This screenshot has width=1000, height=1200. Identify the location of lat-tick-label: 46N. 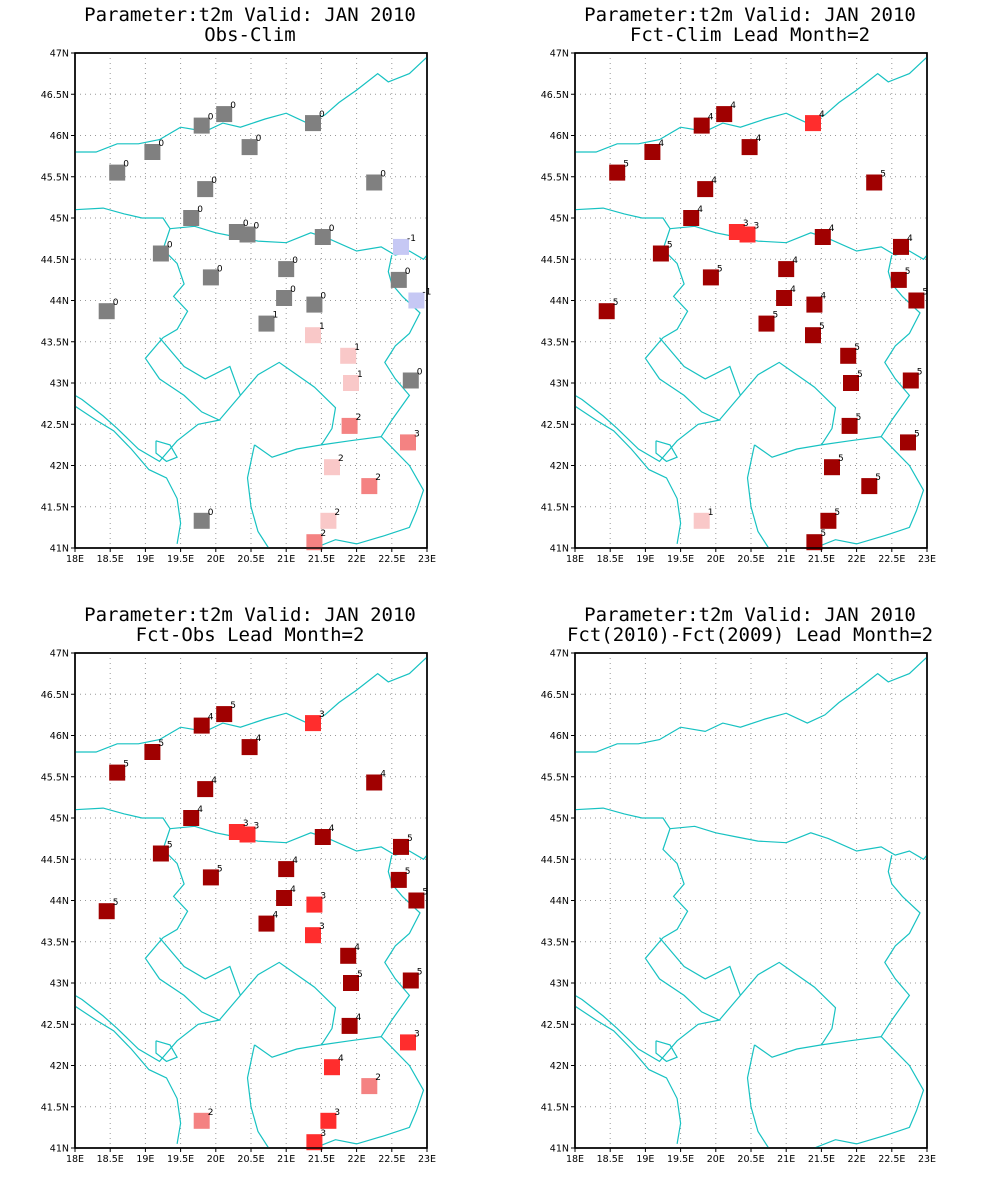
(59, 136).